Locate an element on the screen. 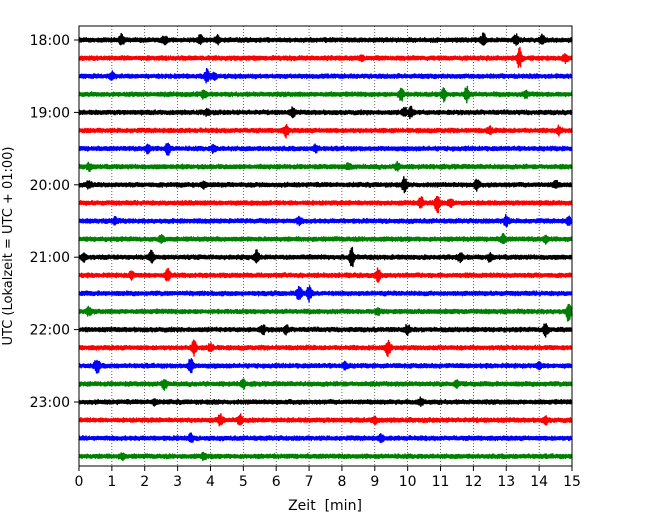  x-tick-label-4: 4 is located at coordinates (210, 482).